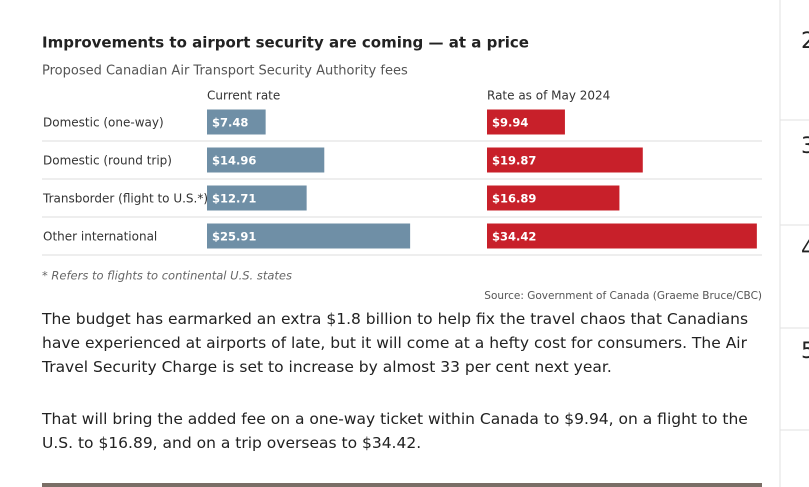 The width and height of the screenshot is (809, 487). What do you see at coordinates (402, 485) in the screenshot?
I see `image-strip` at bounding box center [402, 485].